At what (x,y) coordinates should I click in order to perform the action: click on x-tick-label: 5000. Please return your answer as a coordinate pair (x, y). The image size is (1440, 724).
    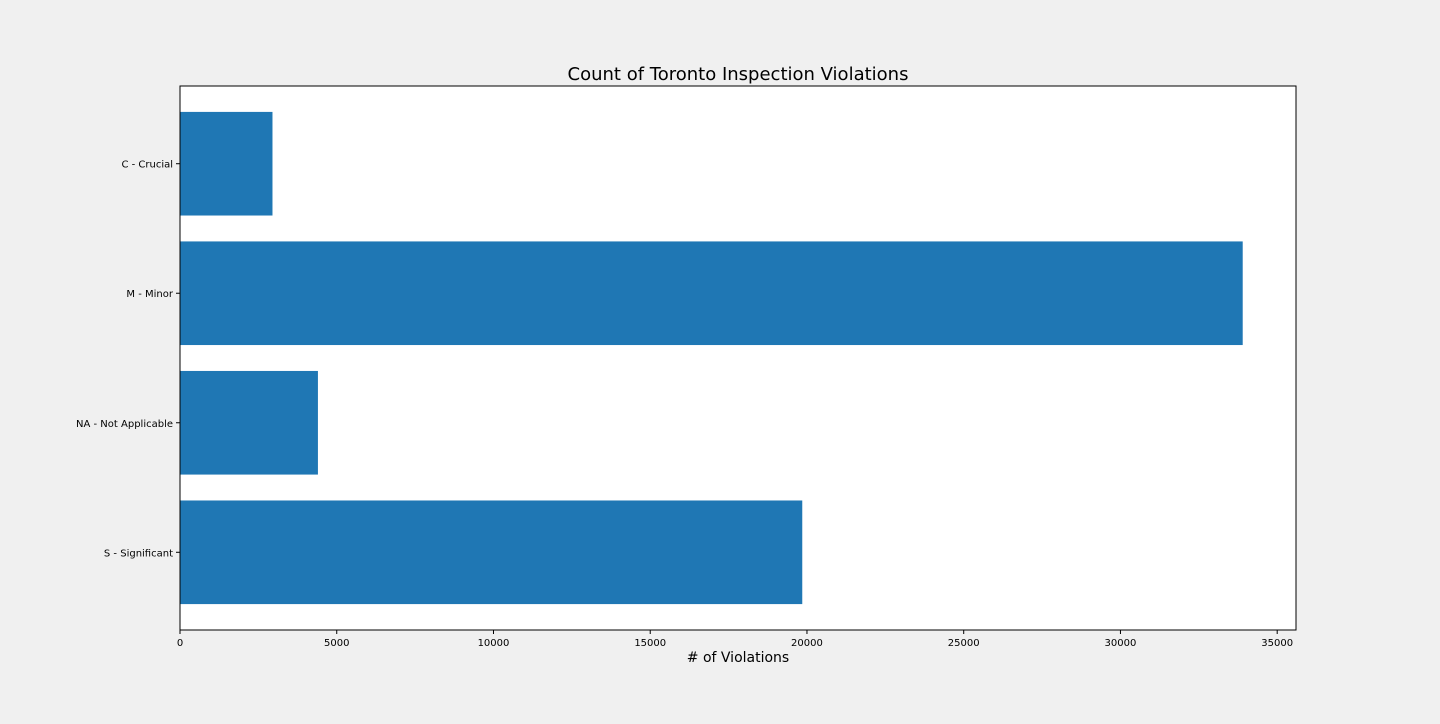
    Looking at the image, I should click on (336, 643).